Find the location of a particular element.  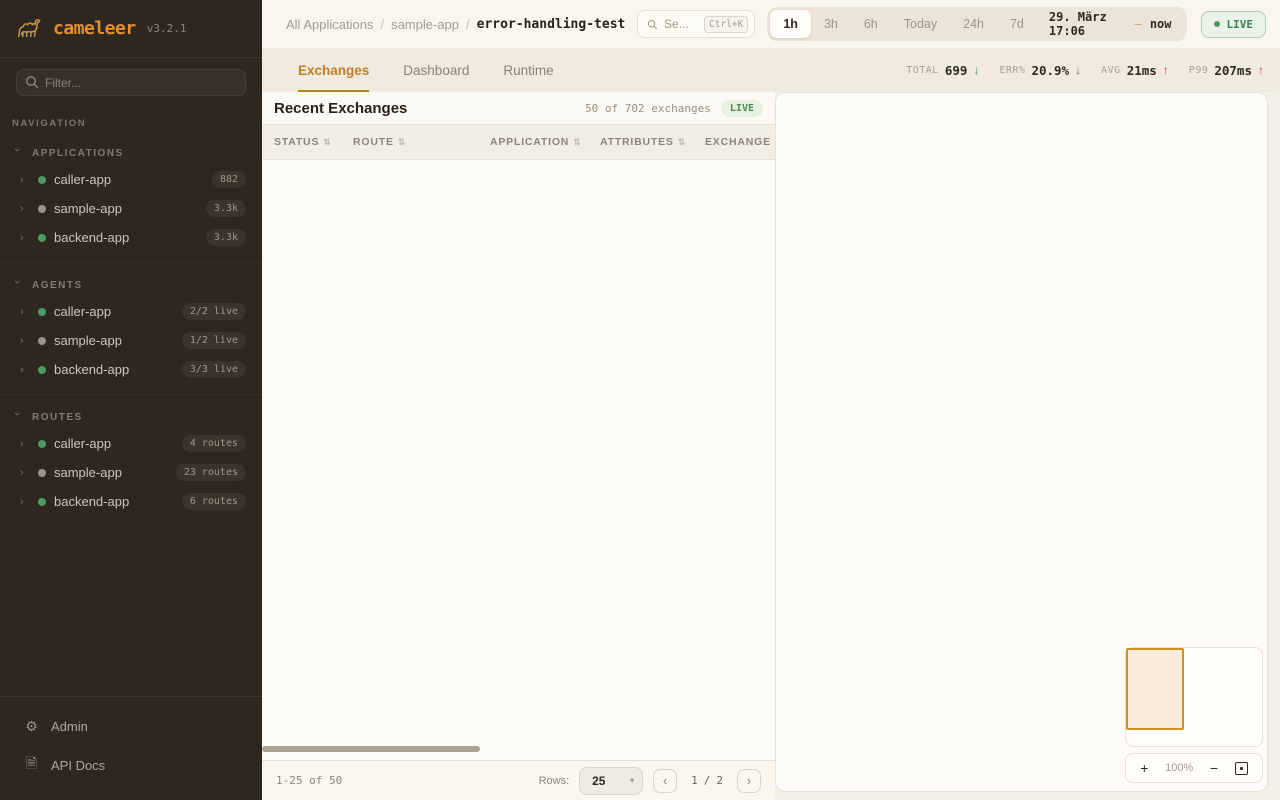

sidebar-section-title: APPLICATIONS is located at coordinates (78, 153).